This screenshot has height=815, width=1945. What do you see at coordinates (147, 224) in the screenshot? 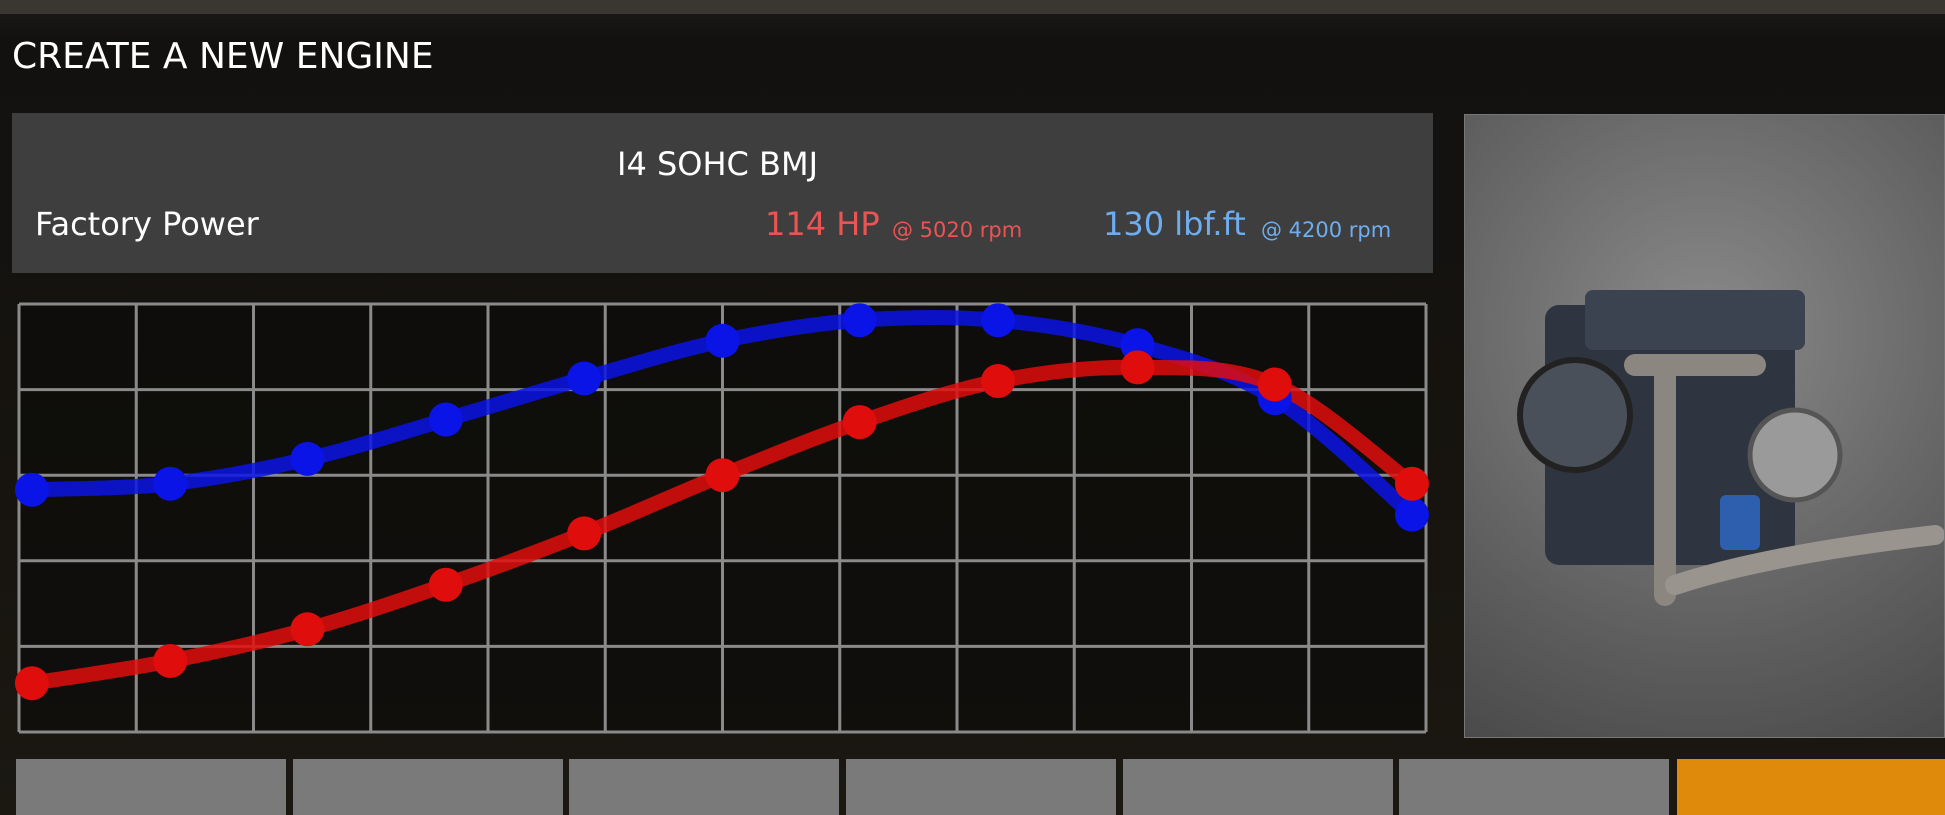
I see `factory-power-label: Factory Power` at bounding box center [147, 224].